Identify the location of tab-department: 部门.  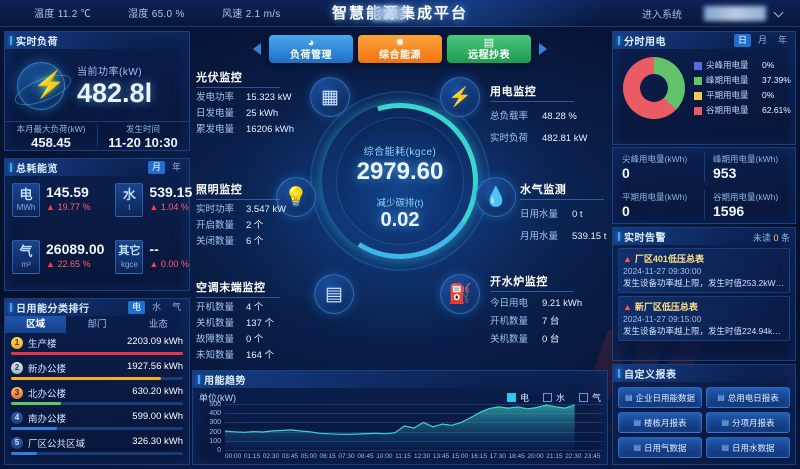
(97, 324).